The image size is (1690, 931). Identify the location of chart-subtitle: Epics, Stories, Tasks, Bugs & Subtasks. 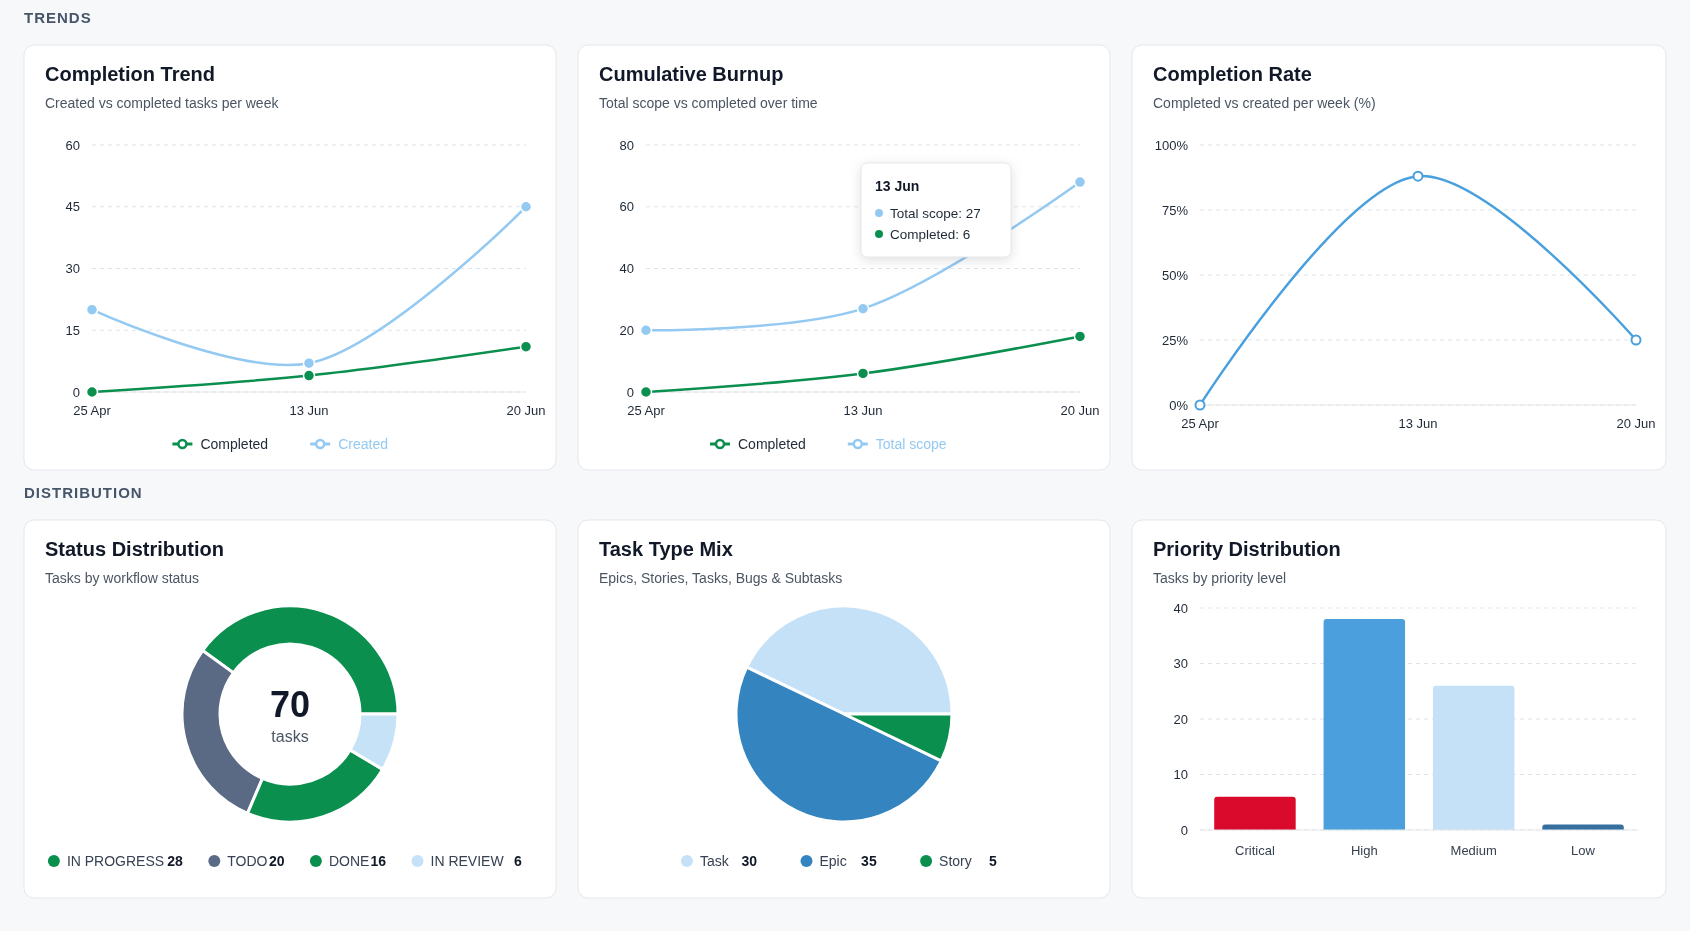
(721, 578).